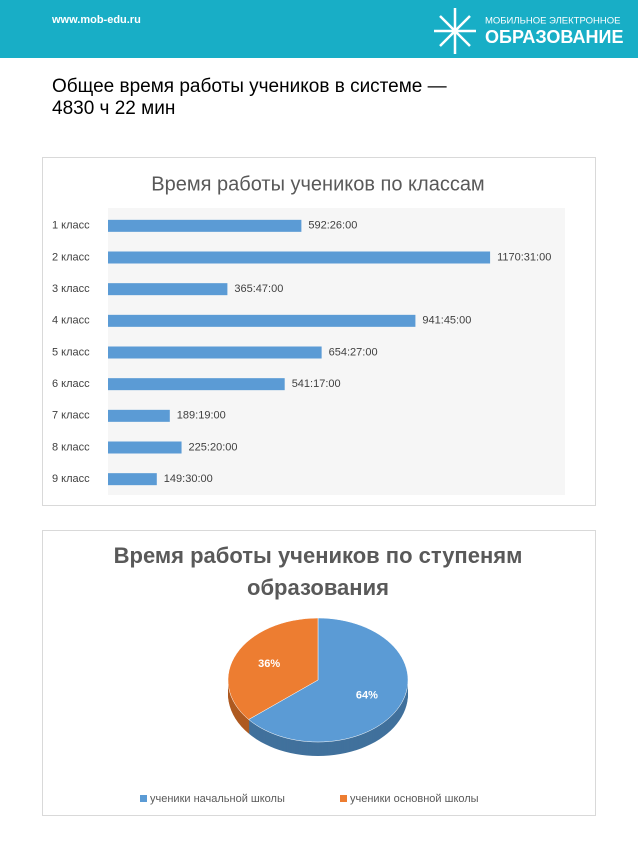 This screenshot has width=638, height=851. I want to click on heading: 4830 ч 22 мин, so click(114, 108).